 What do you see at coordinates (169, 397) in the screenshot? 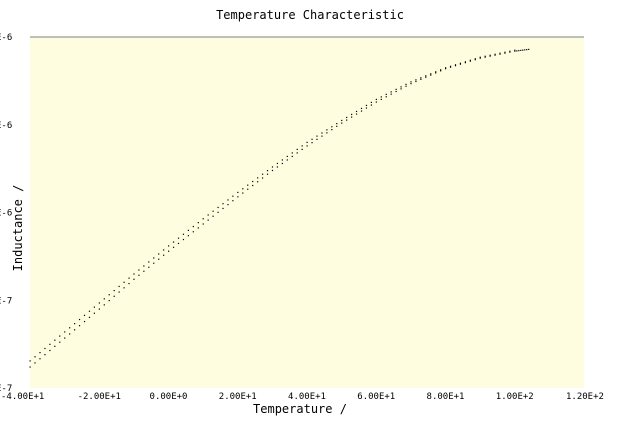
I see `x-tick-label: 0.00E+0` at bounding box center [169, 397].